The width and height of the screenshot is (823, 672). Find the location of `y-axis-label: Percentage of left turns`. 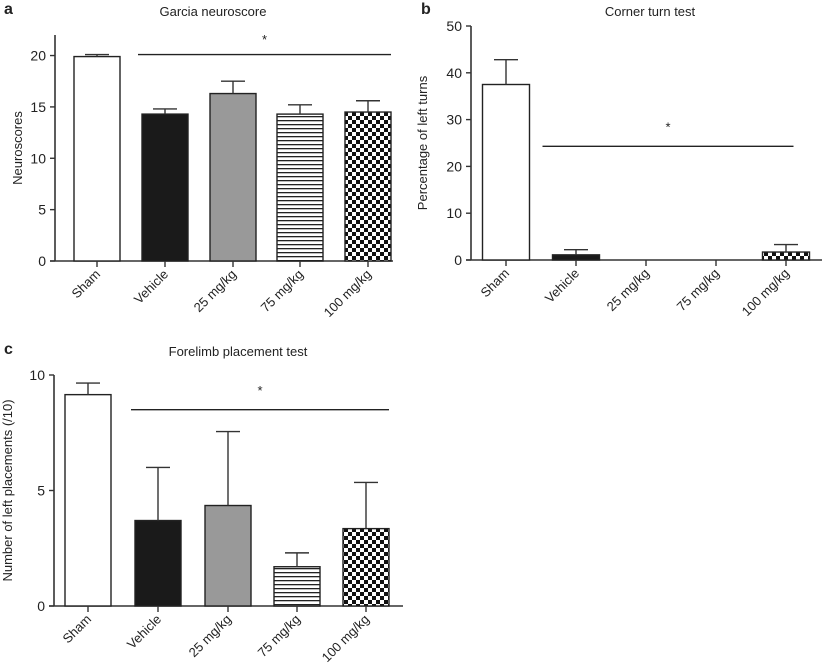

y-axis-label: Percentage of left turns is located at coordinates (422, 142).